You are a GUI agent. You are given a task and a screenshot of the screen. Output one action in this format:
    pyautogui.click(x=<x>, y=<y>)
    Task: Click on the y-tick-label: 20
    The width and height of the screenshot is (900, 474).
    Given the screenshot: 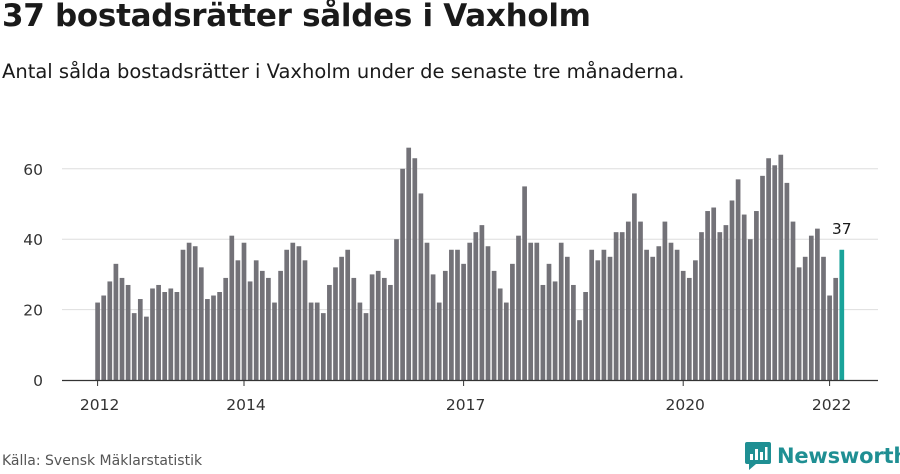 What is the action you would take?
    pyautogui.click(x=33, y=311)
    